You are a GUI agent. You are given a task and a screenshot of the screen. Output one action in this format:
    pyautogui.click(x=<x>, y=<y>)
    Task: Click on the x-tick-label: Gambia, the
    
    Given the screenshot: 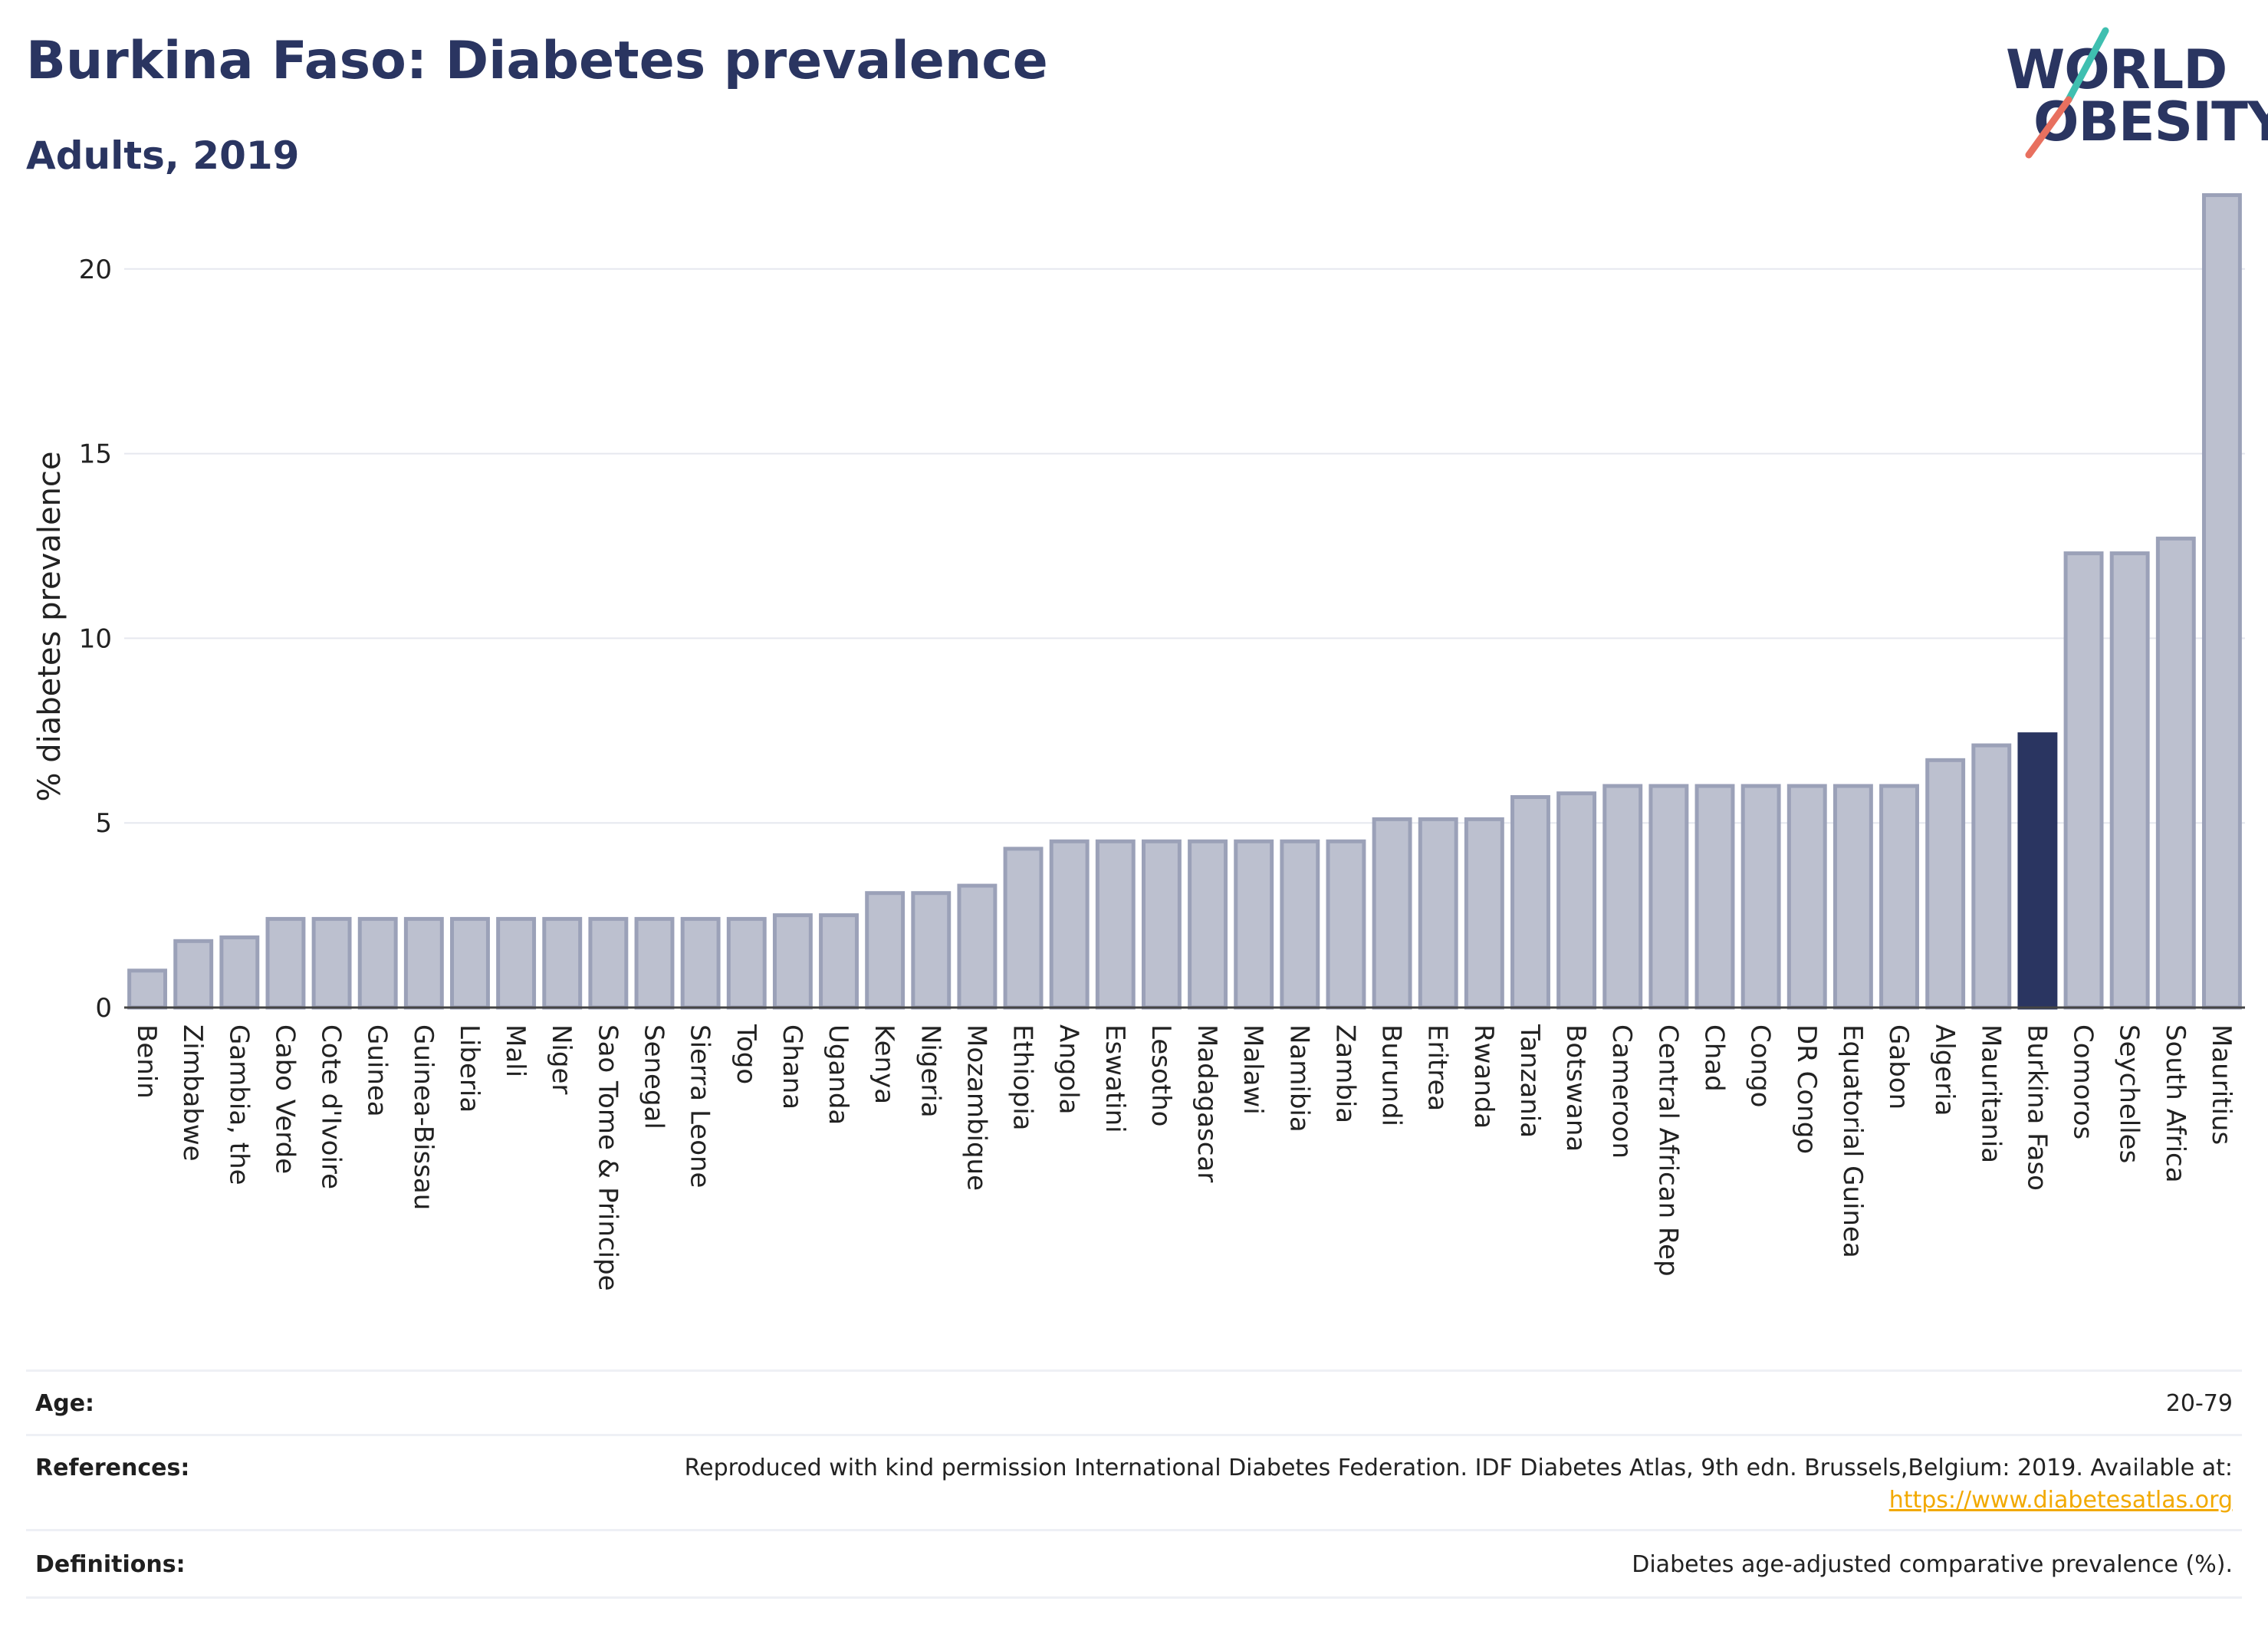 What is the action you would take?
    pyautogui.click(x=238, y=1105)
    